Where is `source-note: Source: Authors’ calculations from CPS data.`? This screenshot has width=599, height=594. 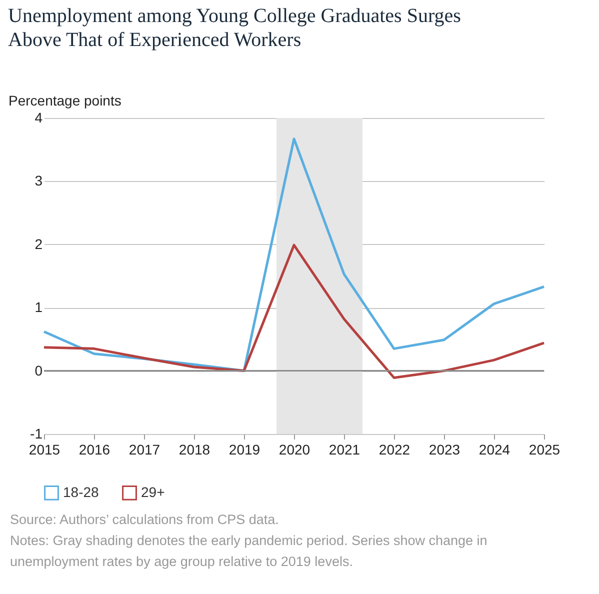
source-note: Source: Authors’ calculations from CPS data. is located at coordinates (145, 520).